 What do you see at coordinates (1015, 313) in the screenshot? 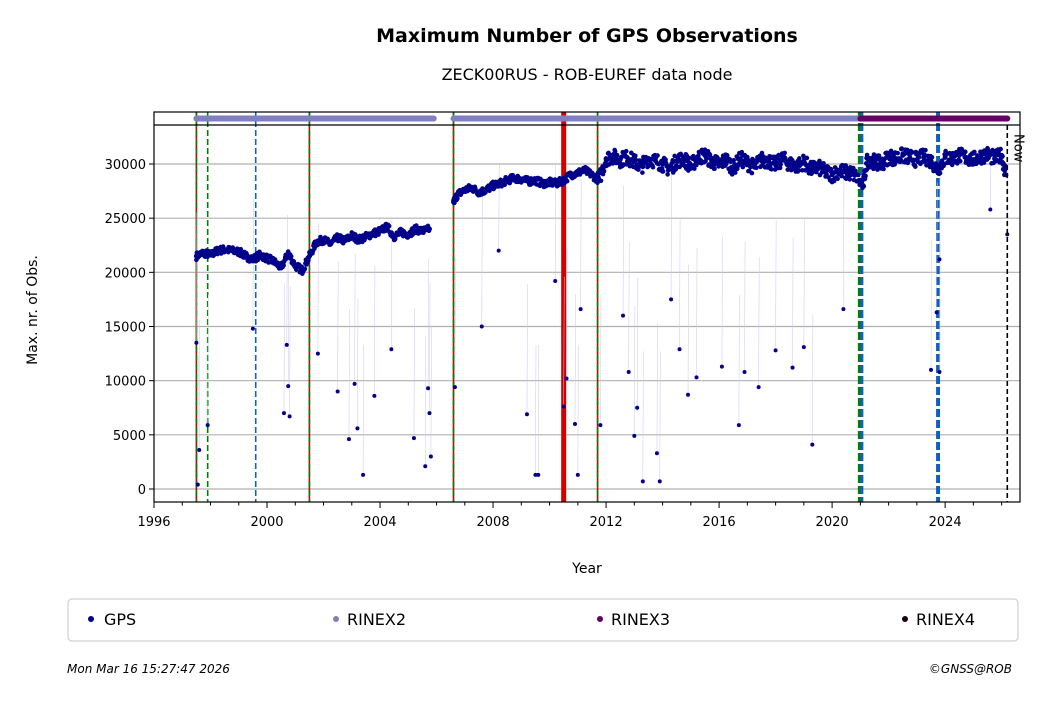
I see `now-marker: Now` at bounding box center [1015, 313].